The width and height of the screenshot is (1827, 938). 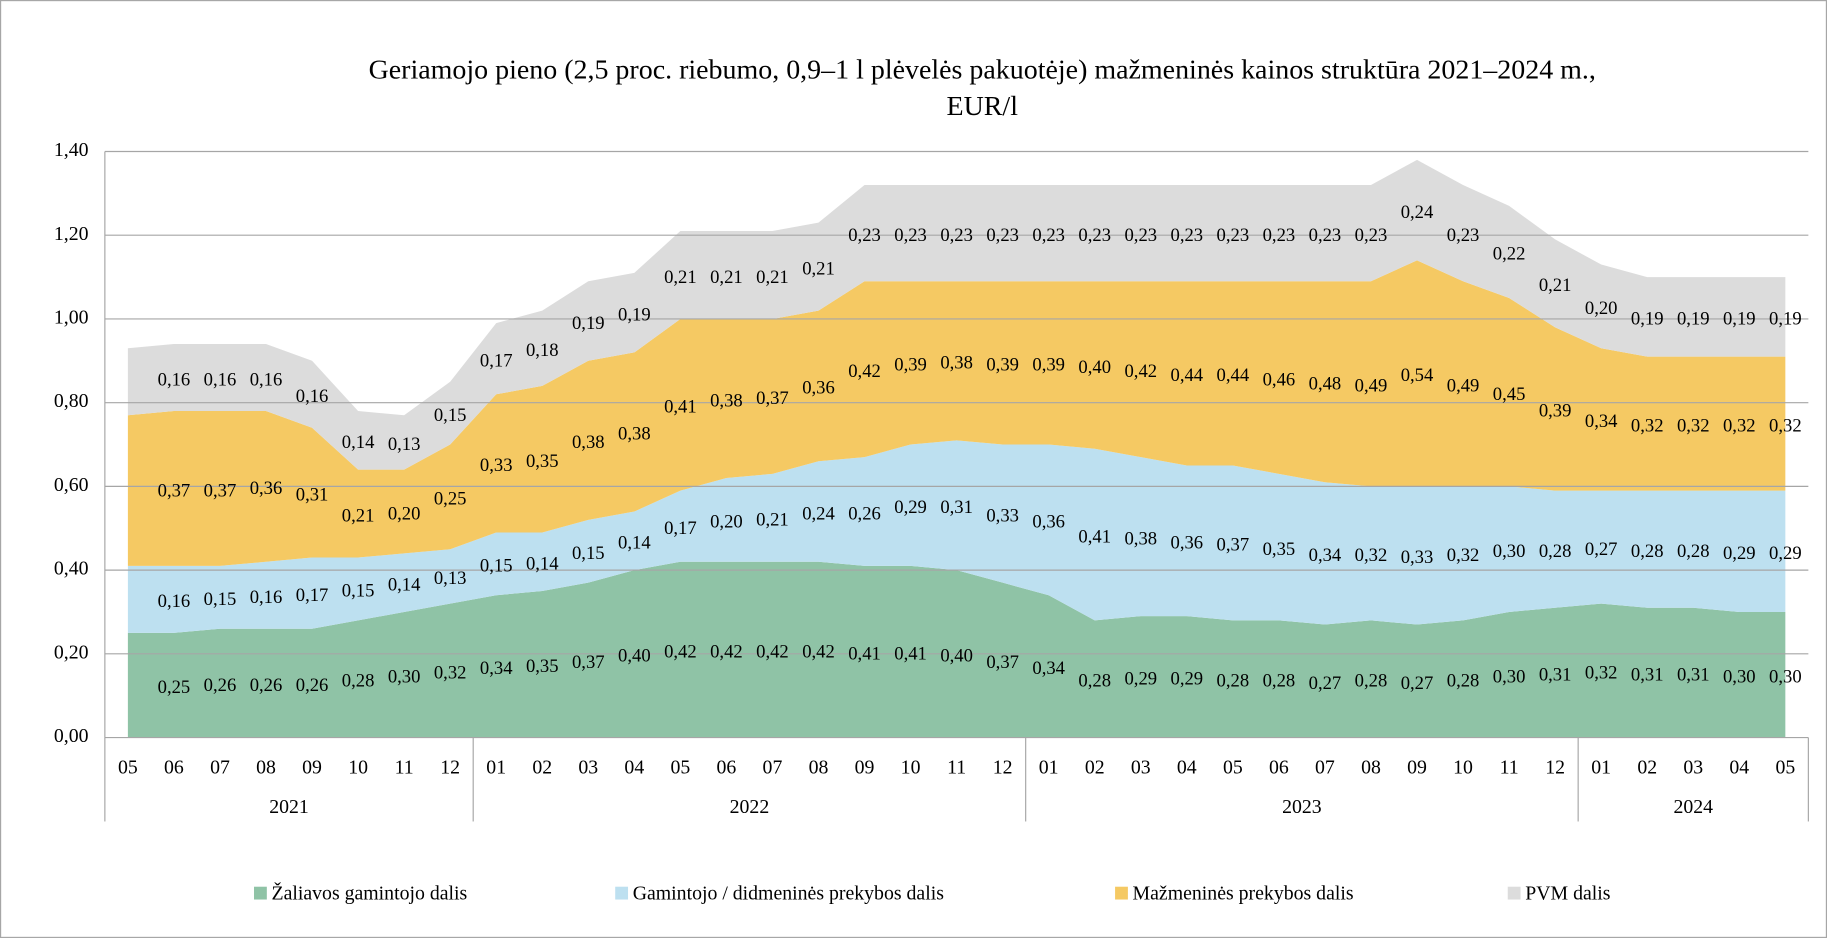 What do you see at coordinates (727, 768) in the screenshot?
I see `x-tick-label: 06` at bounding box center [727, 768].